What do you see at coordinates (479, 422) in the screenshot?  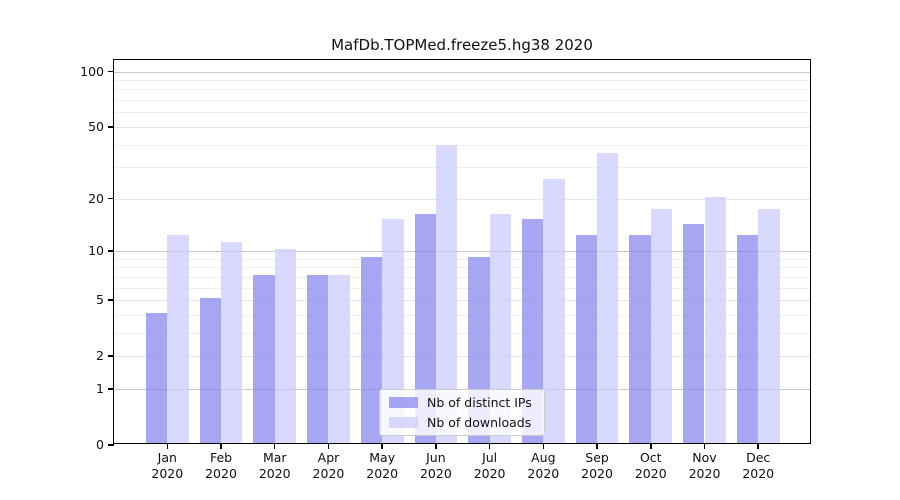 I see `legend-label: Nb of downloads` at bounding box center [479, 422].